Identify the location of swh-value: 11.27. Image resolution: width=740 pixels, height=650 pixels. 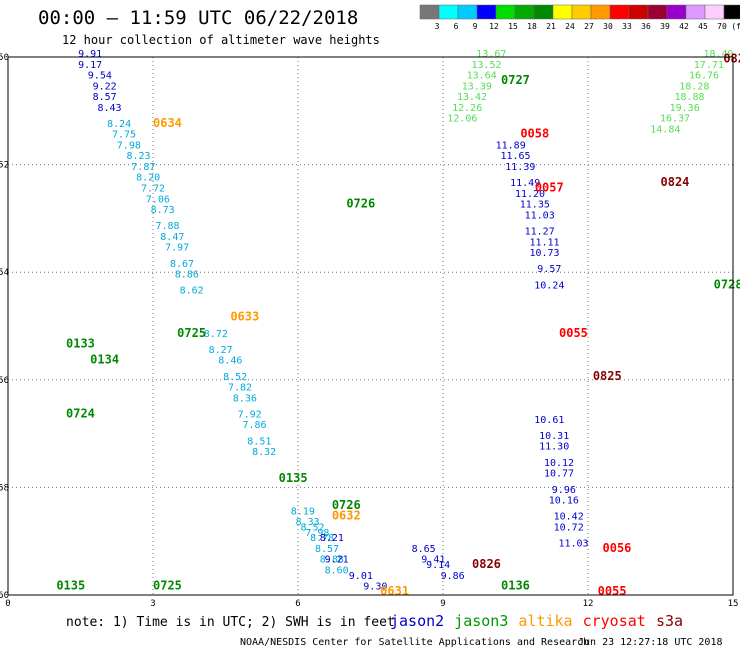
(540, 232).